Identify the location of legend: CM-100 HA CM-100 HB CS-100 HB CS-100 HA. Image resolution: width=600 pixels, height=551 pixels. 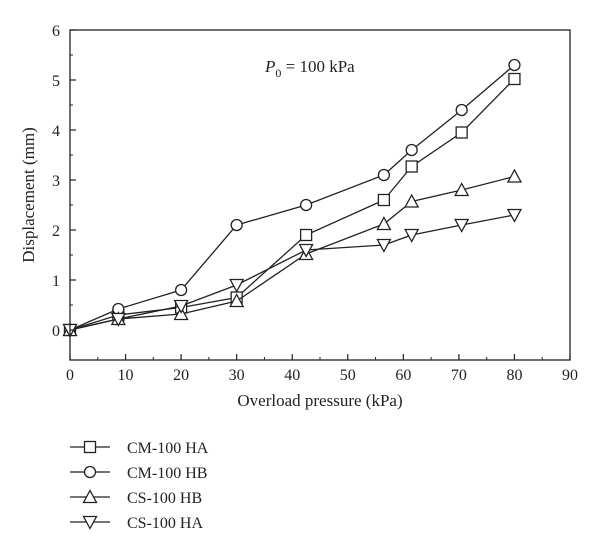
(139, 486).